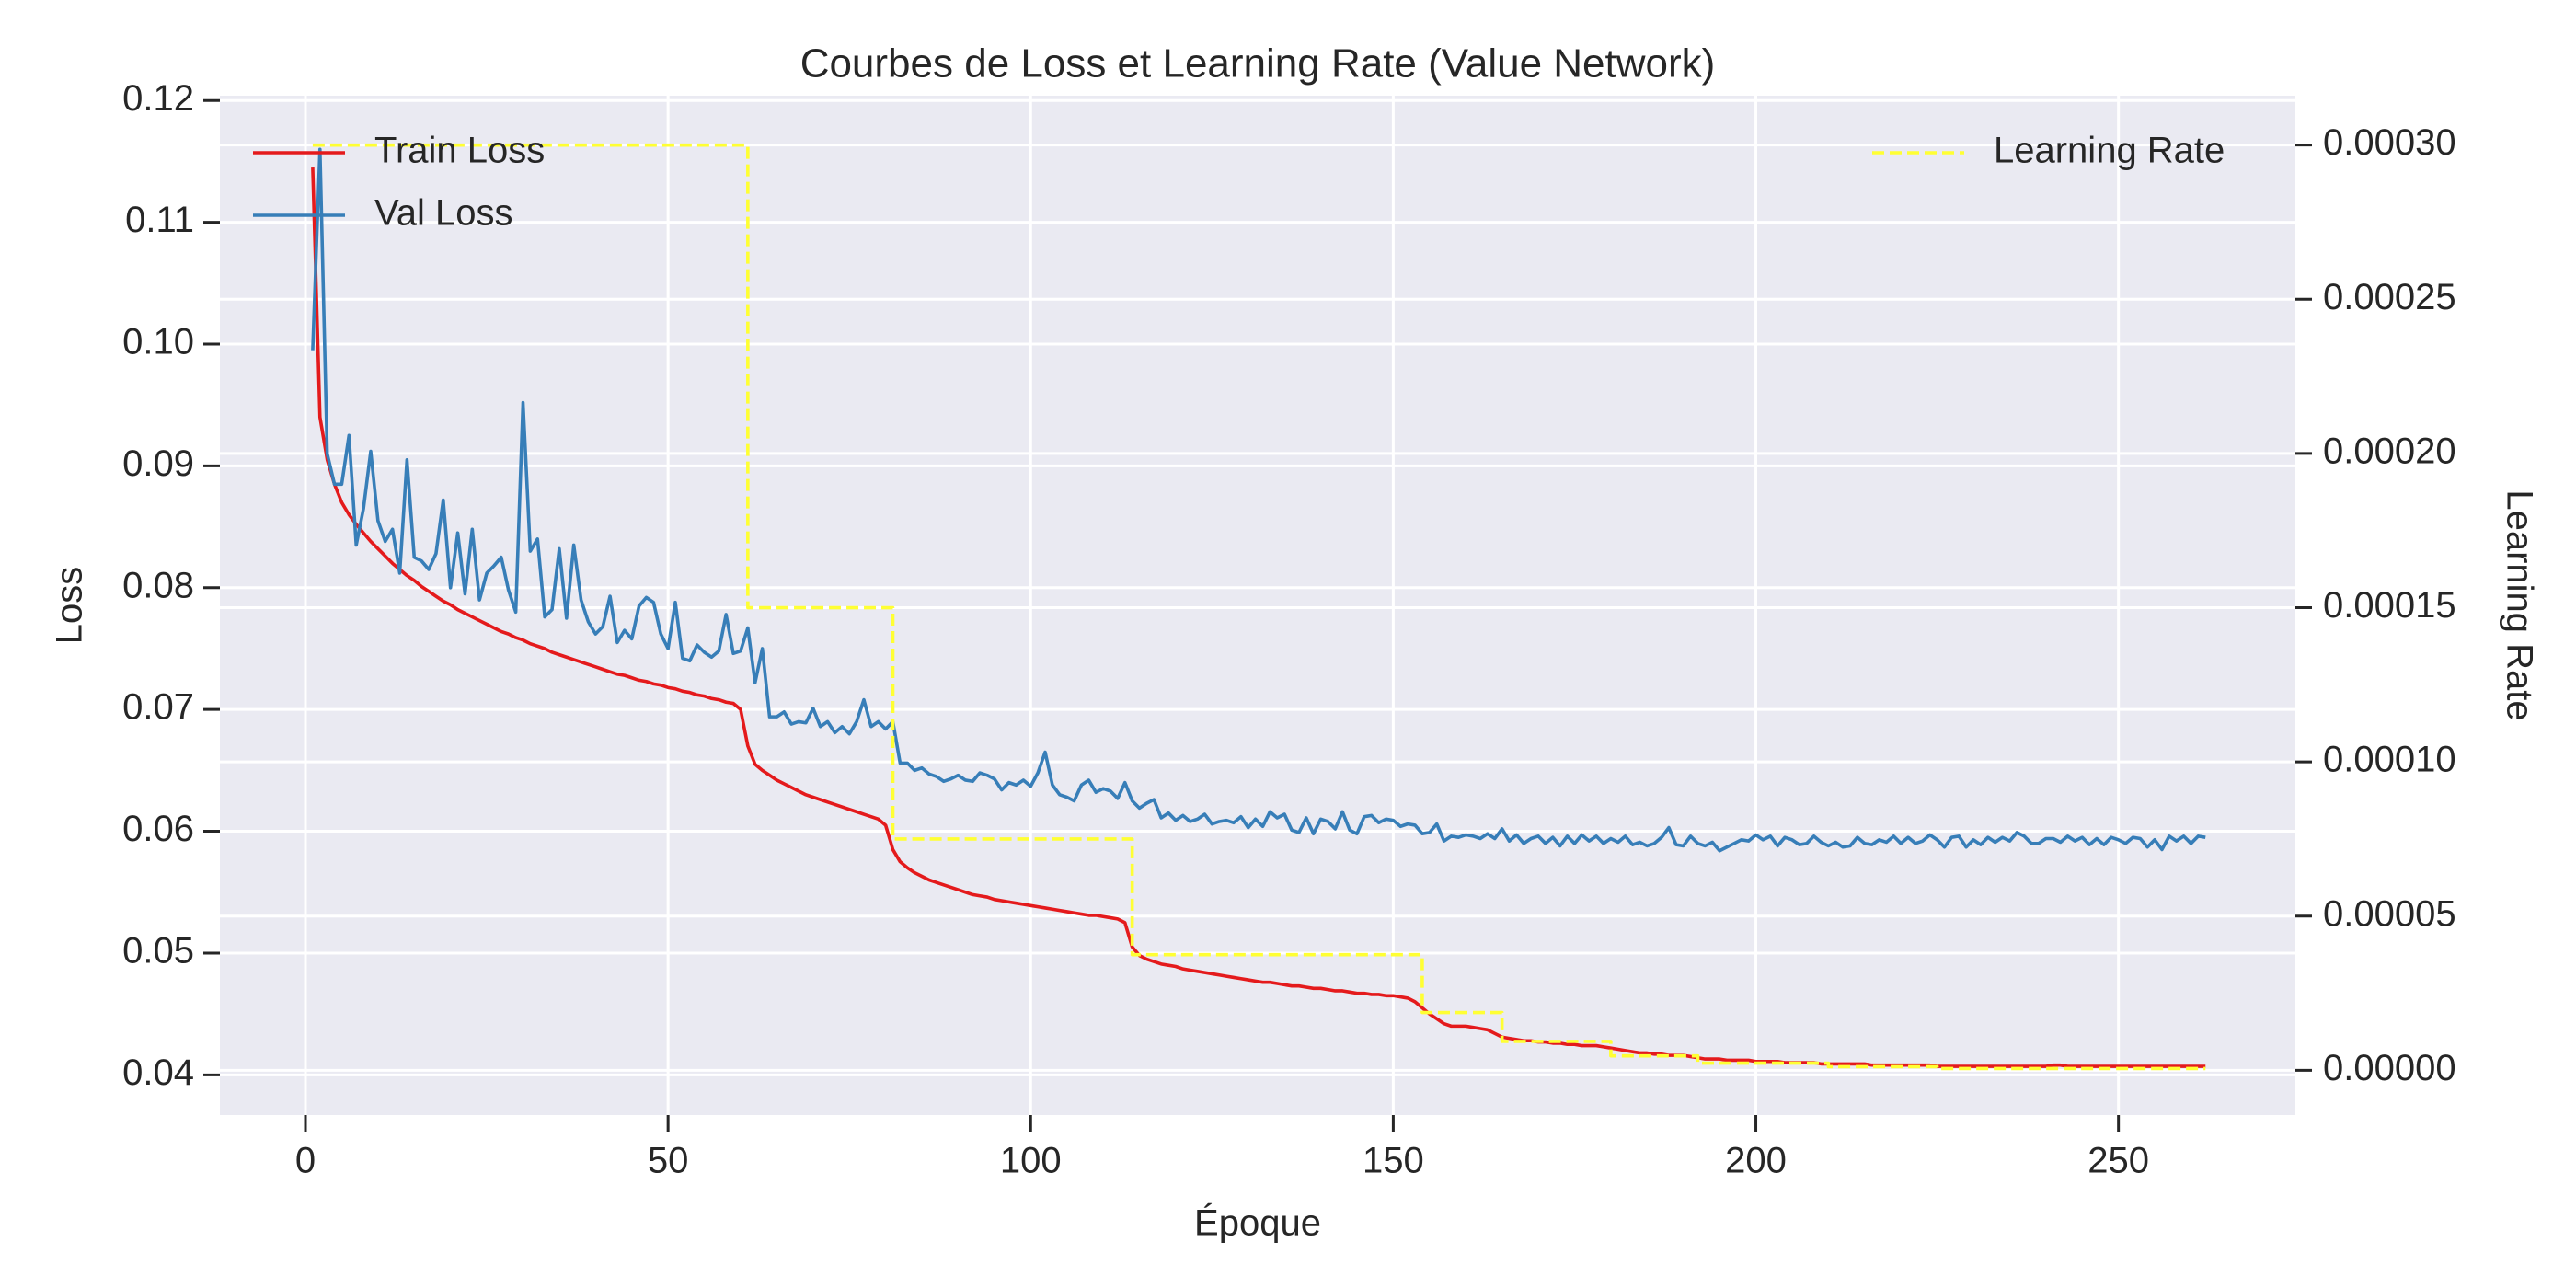 The height and width of the screenshot is (1288, 2576). What do you see at coordinates (2389, 1068) in the screenshot?
I see `y2-tick-label: 0.00000` at bounding box center [2389, 1068].